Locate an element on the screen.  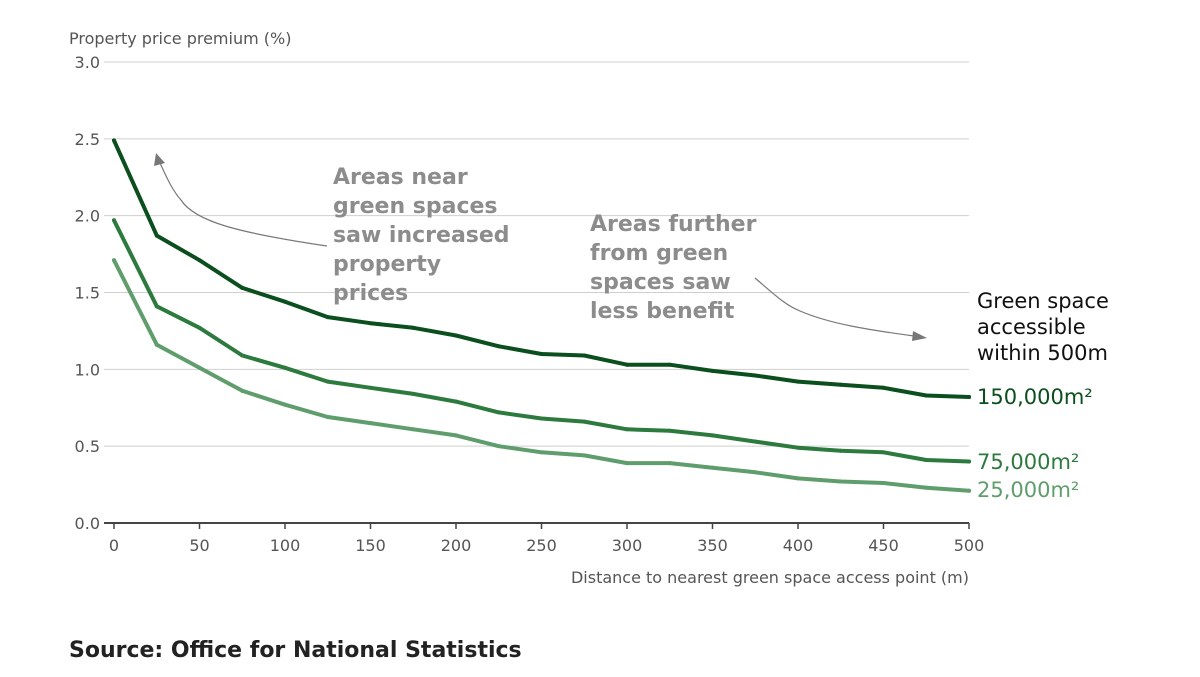
source-note: Source: Office for National Statistics is located at coordinates (295, 650).